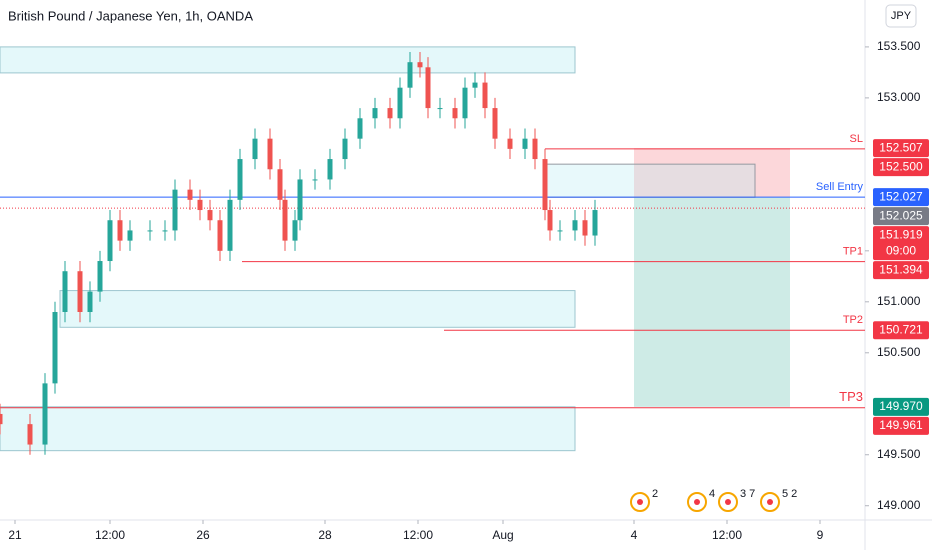 This screenshot has height=550, width=932. I want to click on price-badge-label: 149.961, so click(901, 425).